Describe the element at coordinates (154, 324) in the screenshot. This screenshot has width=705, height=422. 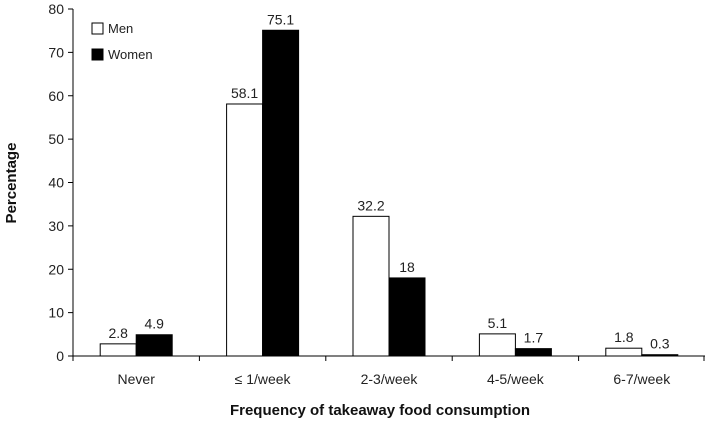
I see `data-label-women-0: 4.9` at that location.